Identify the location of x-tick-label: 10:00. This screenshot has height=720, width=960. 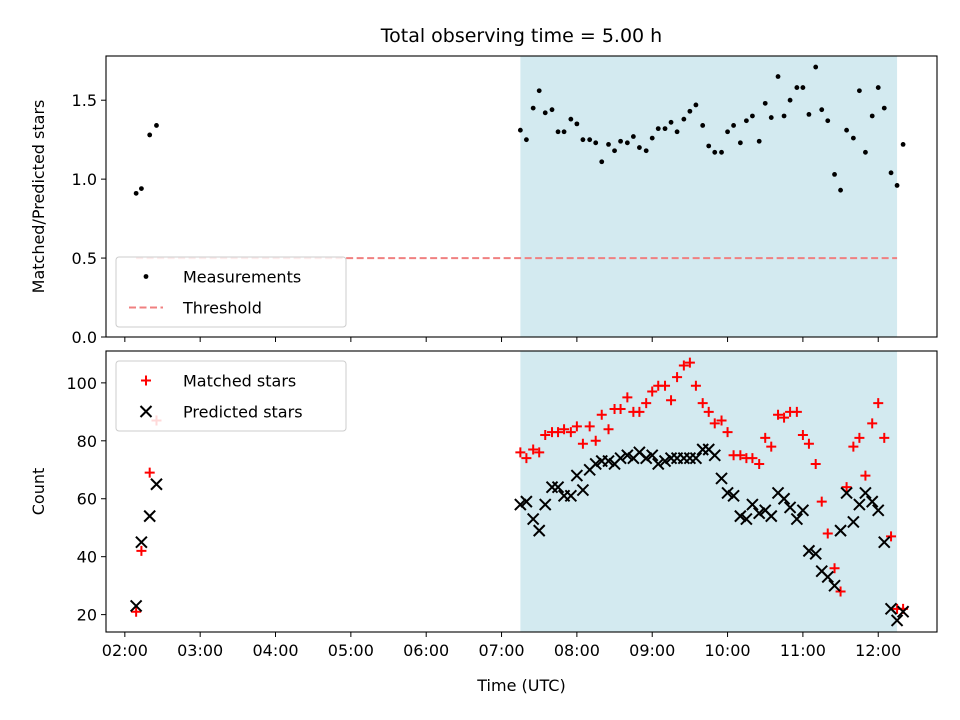
(728, 650).